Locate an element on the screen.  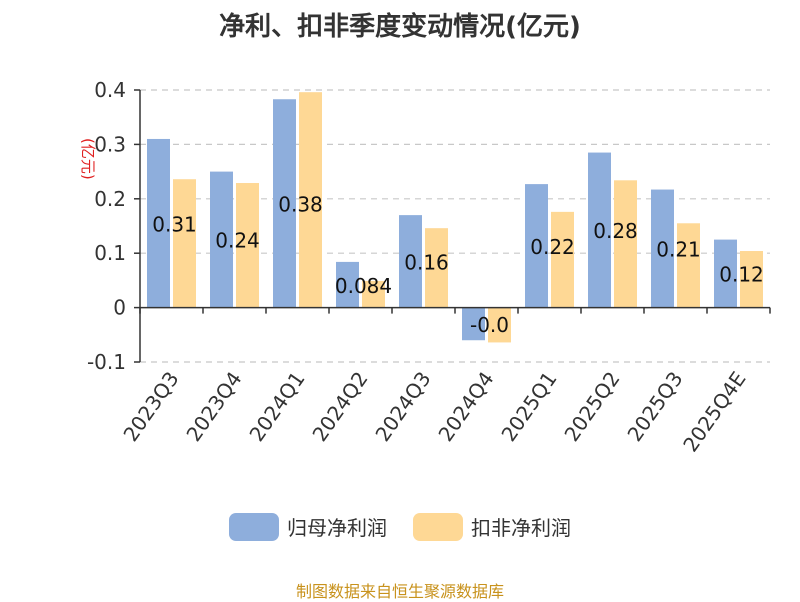
data-label-series1: 0.16 is located at coordinates (426, 262).